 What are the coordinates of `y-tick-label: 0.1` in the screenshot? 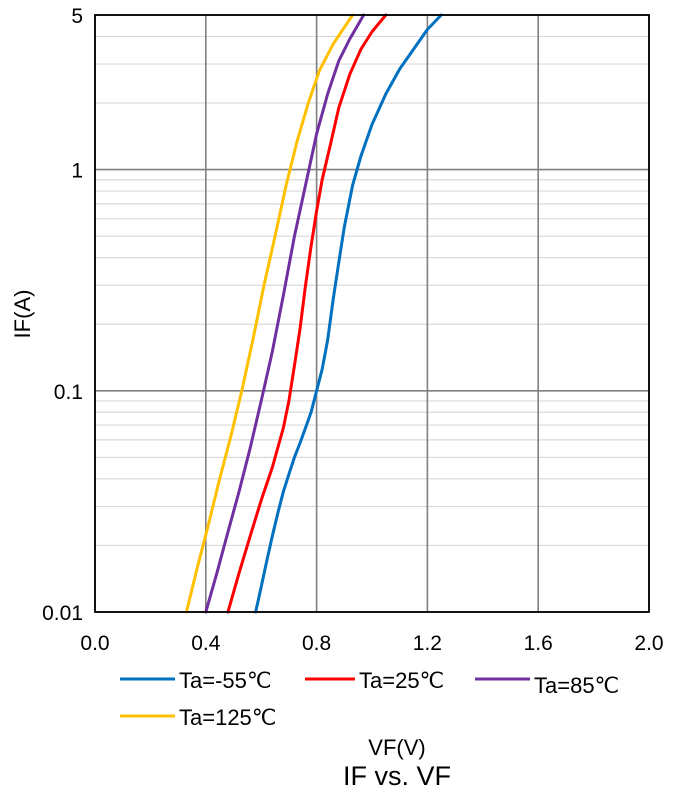 It's located at (68, 392).